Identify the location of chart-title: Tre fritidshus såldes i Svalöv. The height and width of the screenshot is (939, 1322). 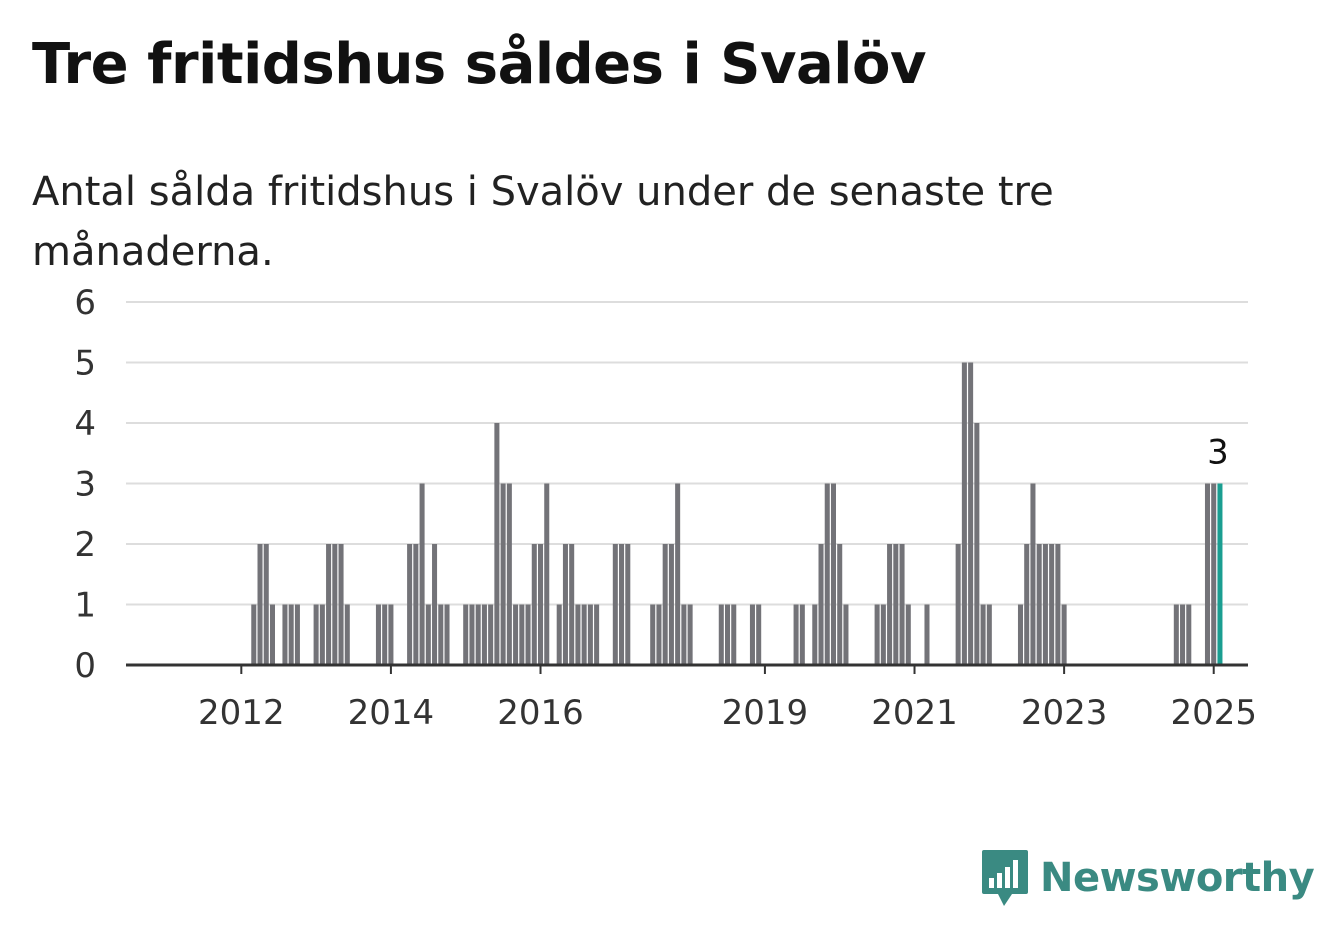
(479, 64).